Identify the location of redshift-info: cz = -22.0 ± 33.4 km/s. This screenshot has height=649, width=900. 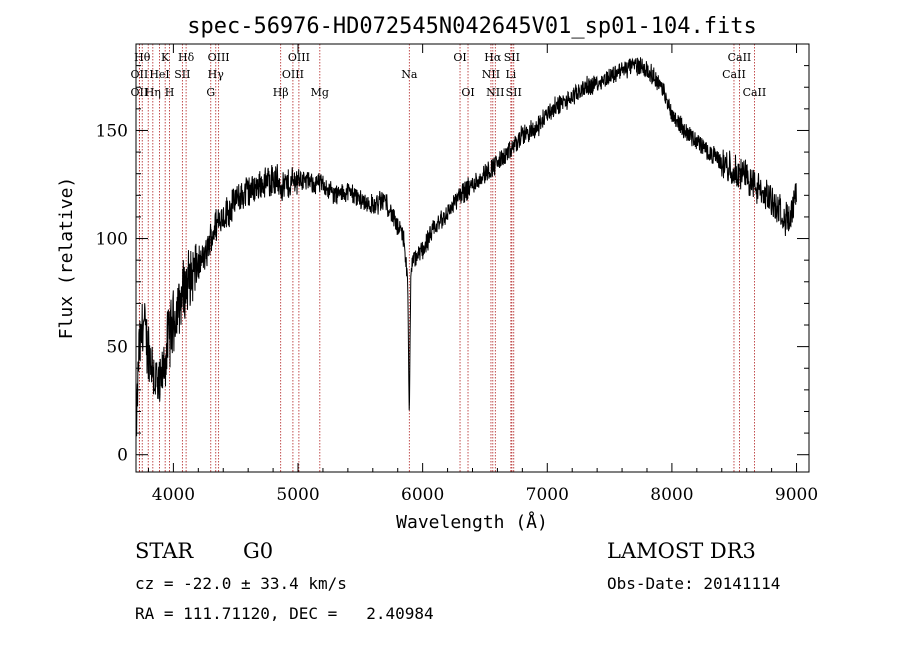
(241, 583).